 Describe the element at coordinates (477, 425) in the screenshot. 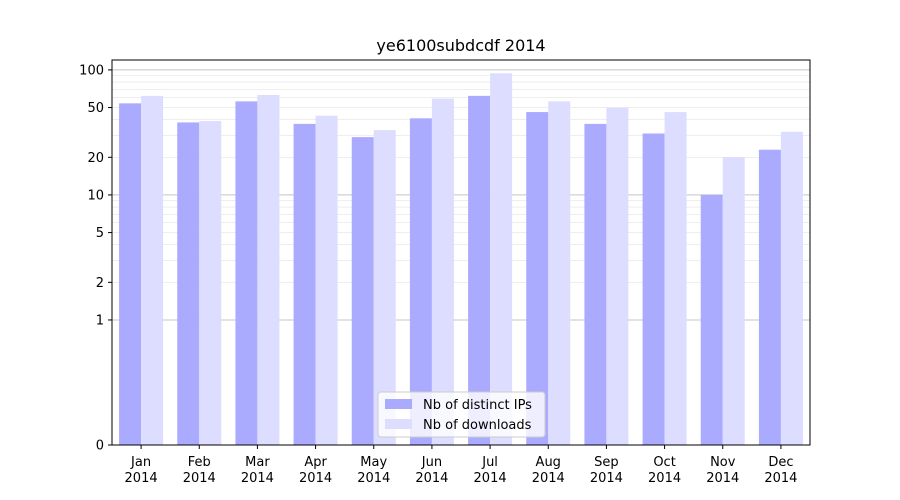

I see `legend-label: Nb of downloads` at that location.